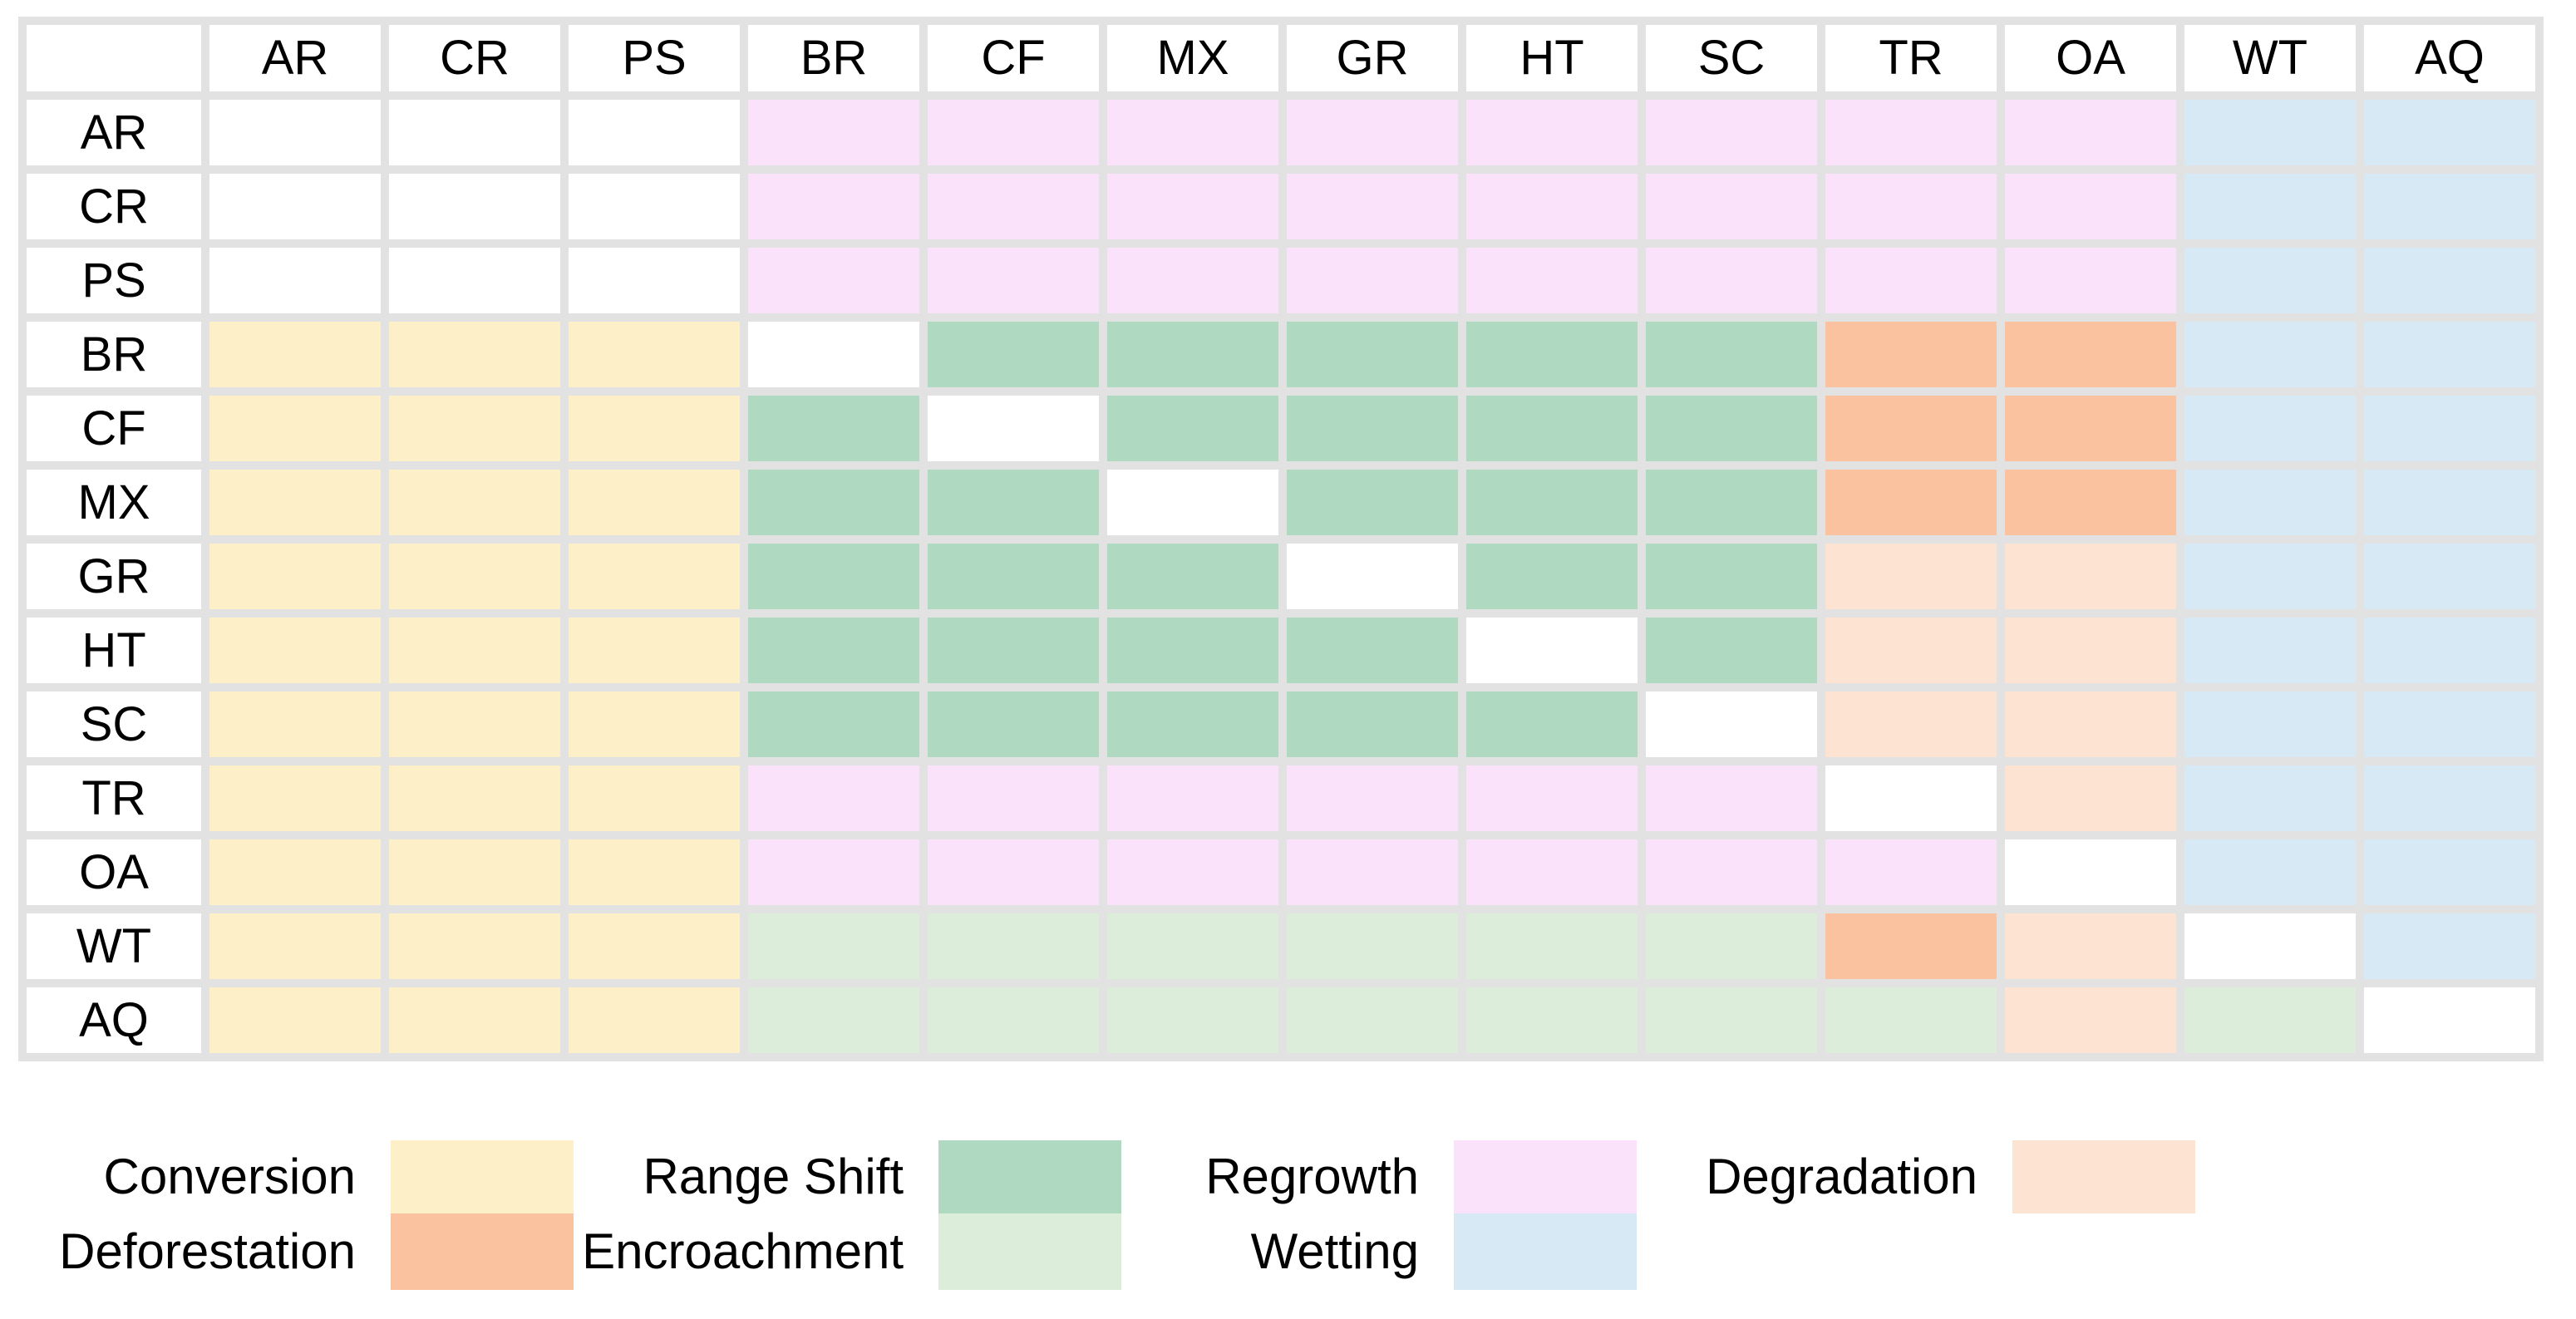  Describe the element at coordinates (1731, 58) in the screenshot. I see `matrix-column-header-SC: SC` at that location.